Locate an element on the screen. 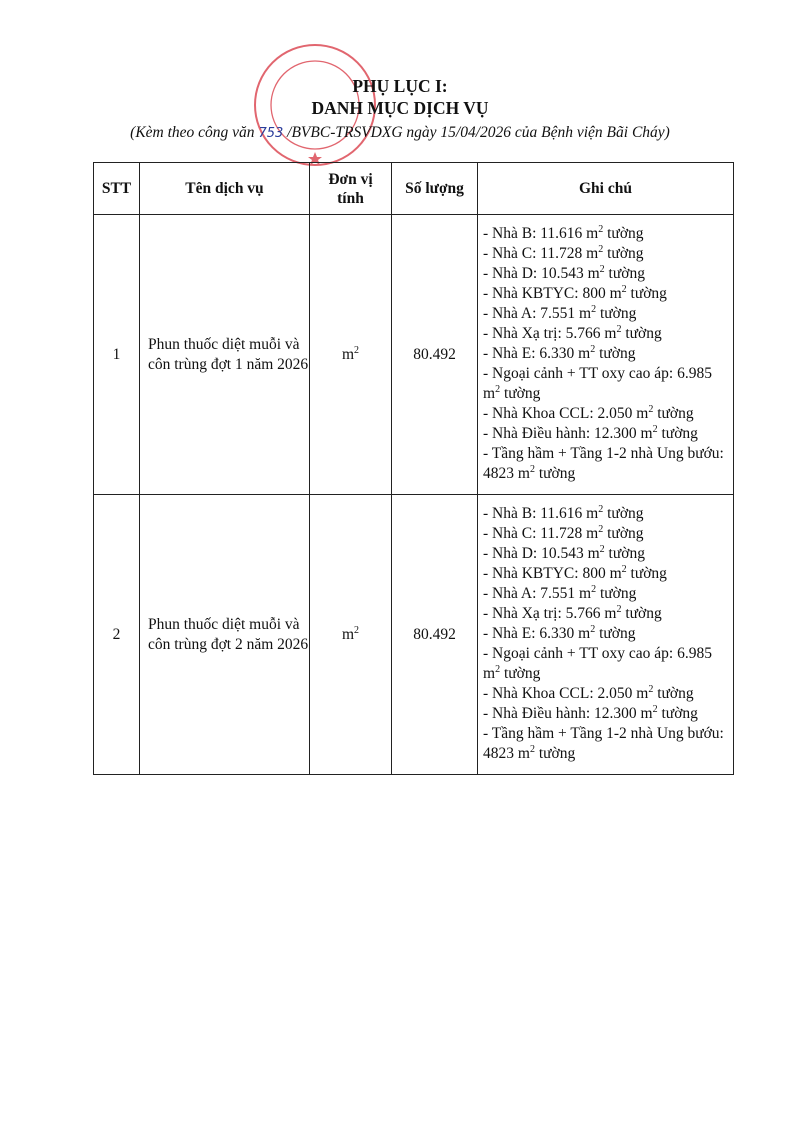  note-text: - Nhà E: 6.330 m is located at coordinates (537, 353).